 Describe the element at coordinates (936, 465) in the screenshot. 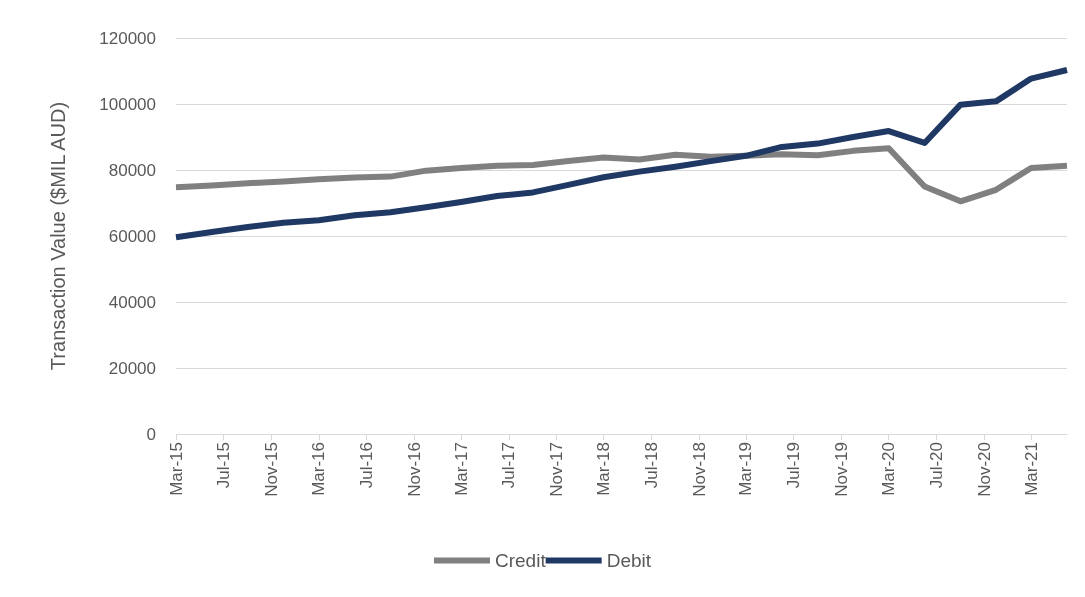

I see `x-tick-label: Jul-20` at that location.